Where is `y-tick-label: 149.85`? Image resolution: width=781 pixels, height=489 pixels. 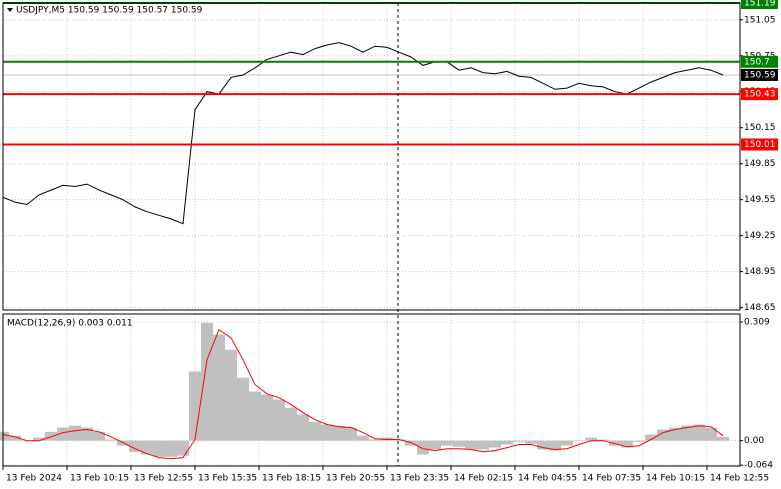
y-tick-label: 149.85 is located at coordinates (760, 164).